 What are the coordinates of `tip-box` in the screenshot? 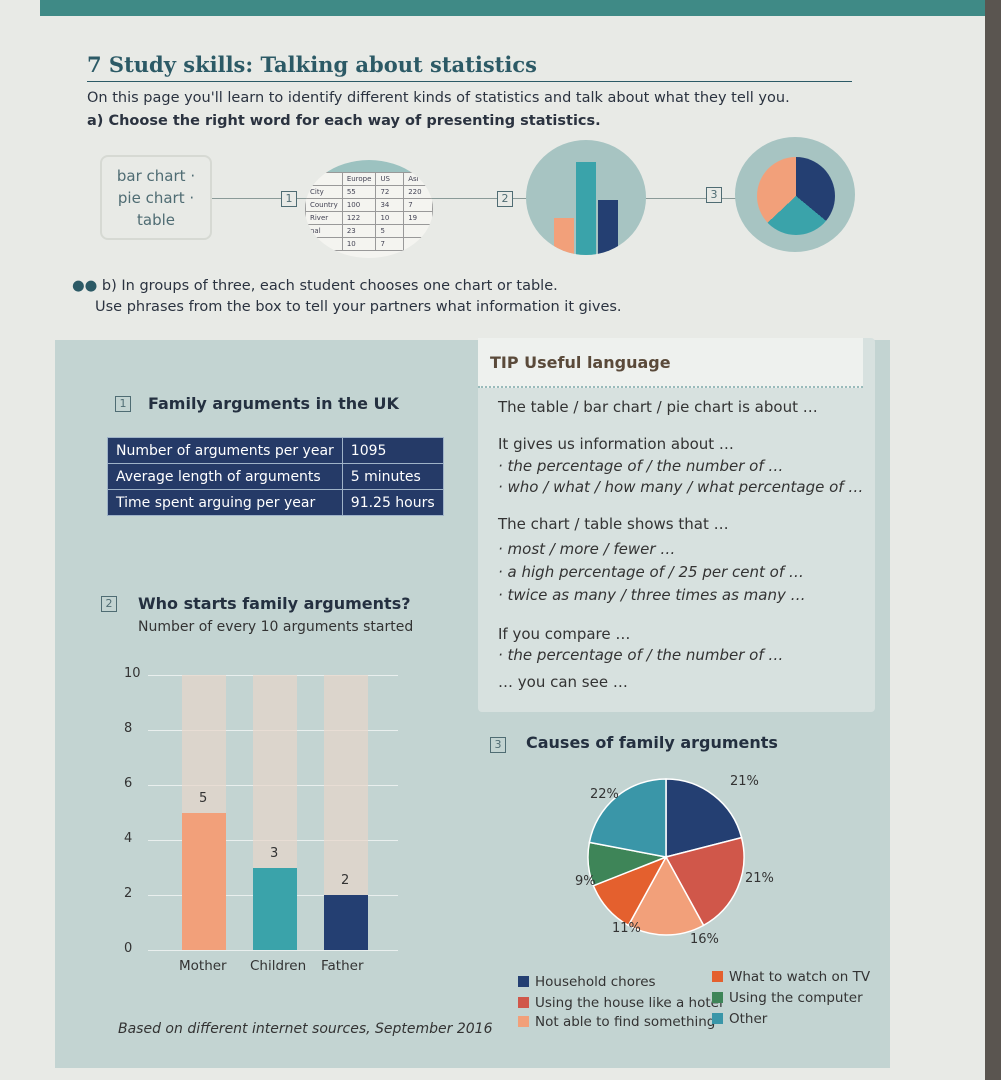 It's located at (676, 525).